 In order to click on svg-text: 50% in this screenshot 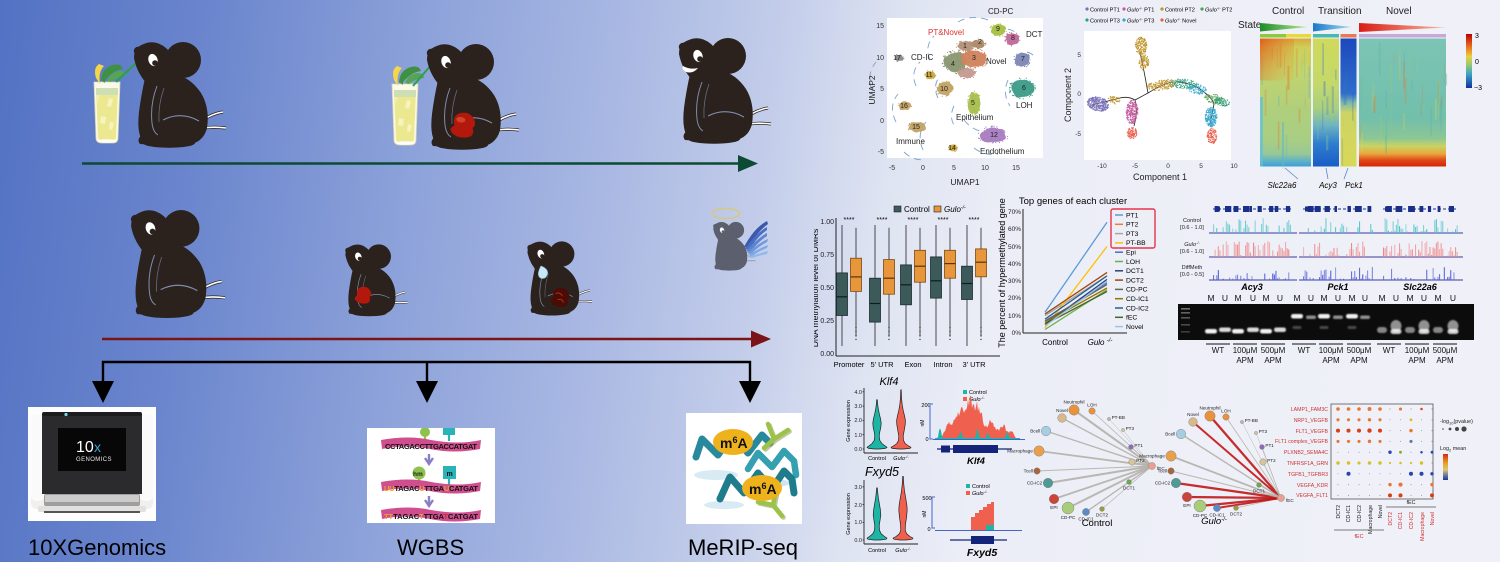, I will do `click(1014, 247)`.